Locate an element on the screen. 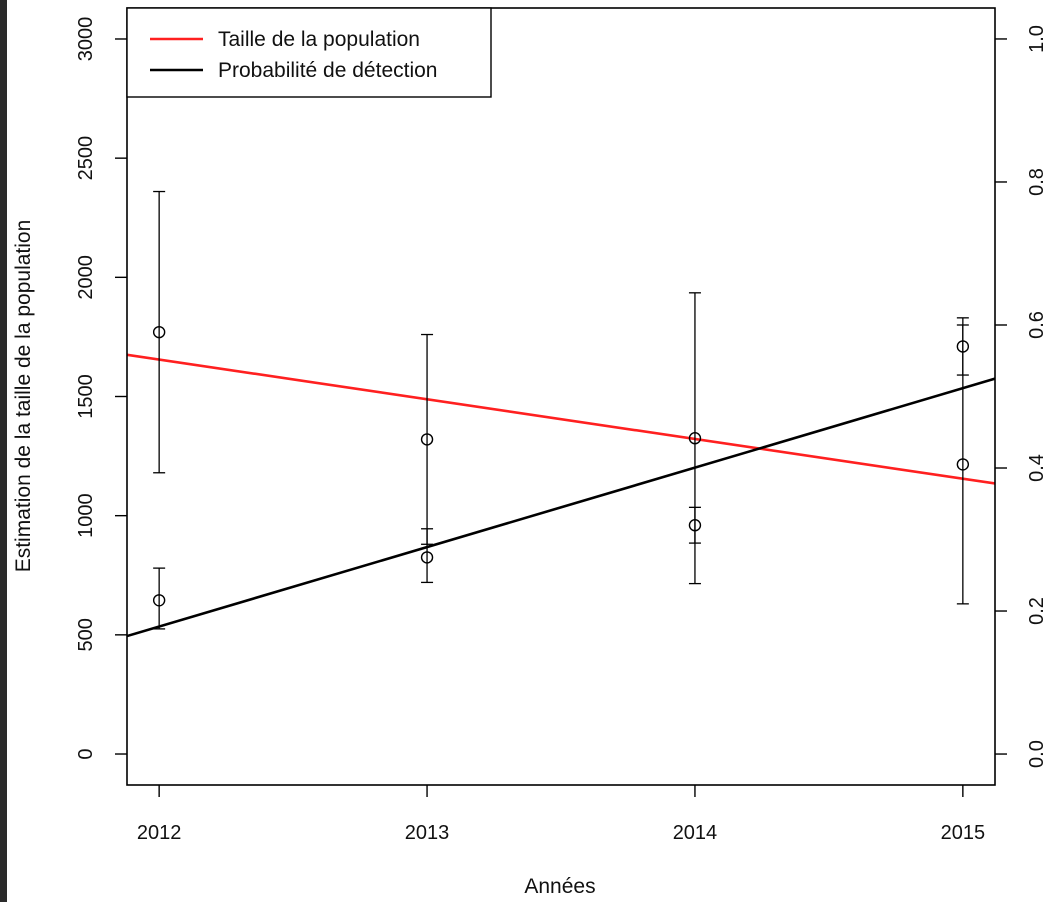  y2-tick-label-0.0: 0.0 is located at coordinates (1037, 754).